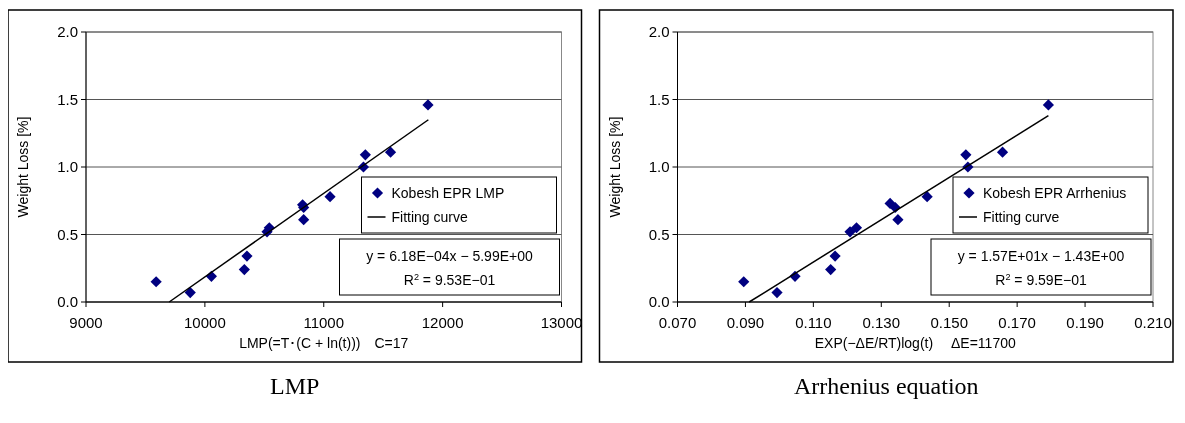 This screenshot has height=423, width=1185. I want to click on x-tick-label: 0.110, so click(813, 322).